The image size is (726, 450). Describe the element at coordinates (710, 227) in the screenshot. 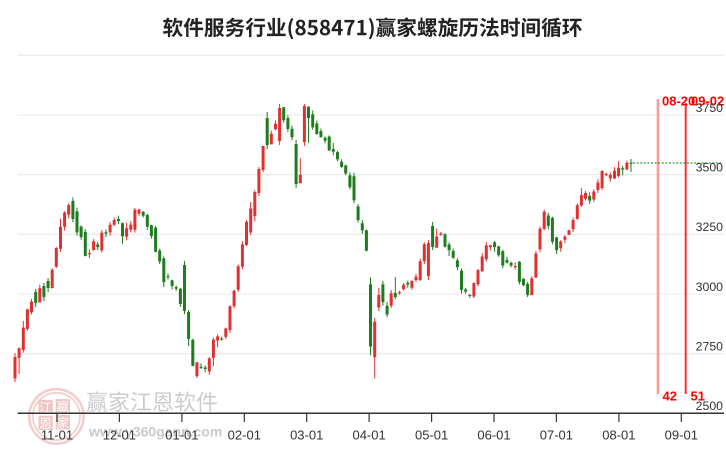

I see `svg-text: 3250` at that location.